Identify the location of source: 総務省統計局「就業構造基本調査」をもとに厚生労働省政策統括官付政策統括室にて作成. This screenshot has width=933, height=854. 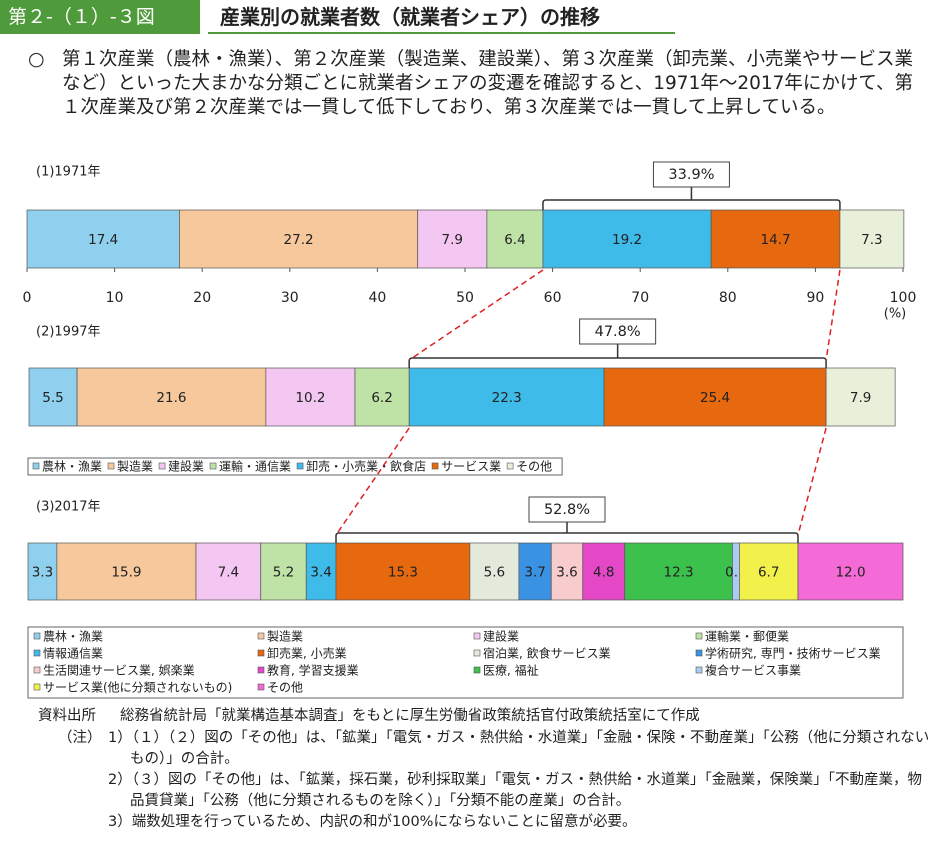
(410, 716).